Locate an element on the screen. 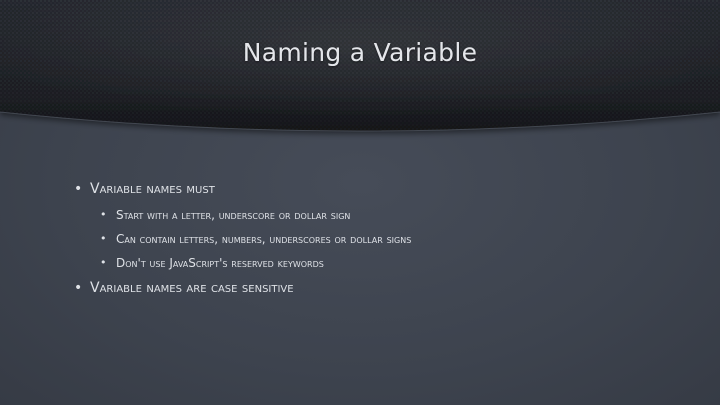  bullet-item: • Variable names must is located at coordinates (370, 189).